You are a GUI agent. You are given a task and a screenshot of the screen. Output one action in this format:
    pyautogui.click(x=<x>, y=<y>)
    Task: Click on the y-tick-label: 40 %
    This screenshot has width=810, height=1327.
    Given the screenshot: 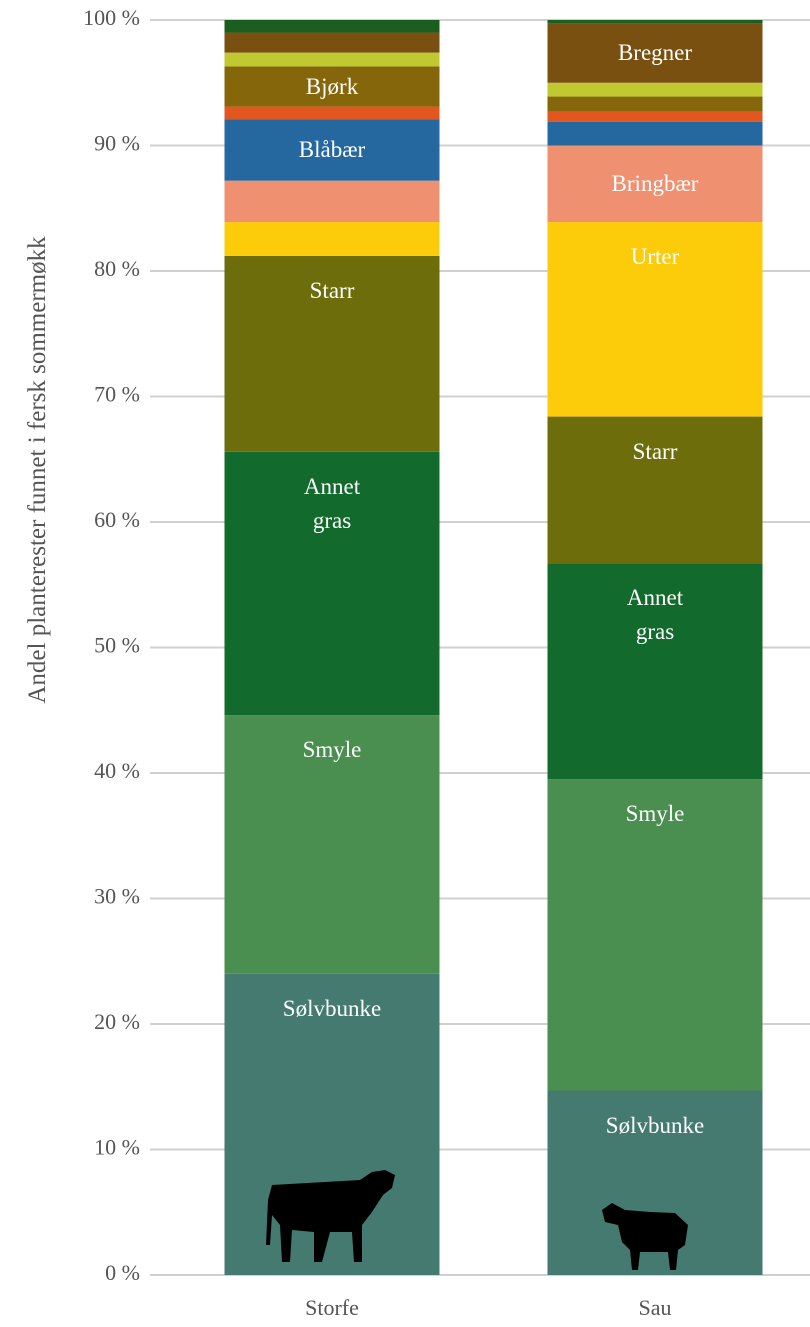 What is the action you would take?
    pyautogui.click(x=117, y=770)
    